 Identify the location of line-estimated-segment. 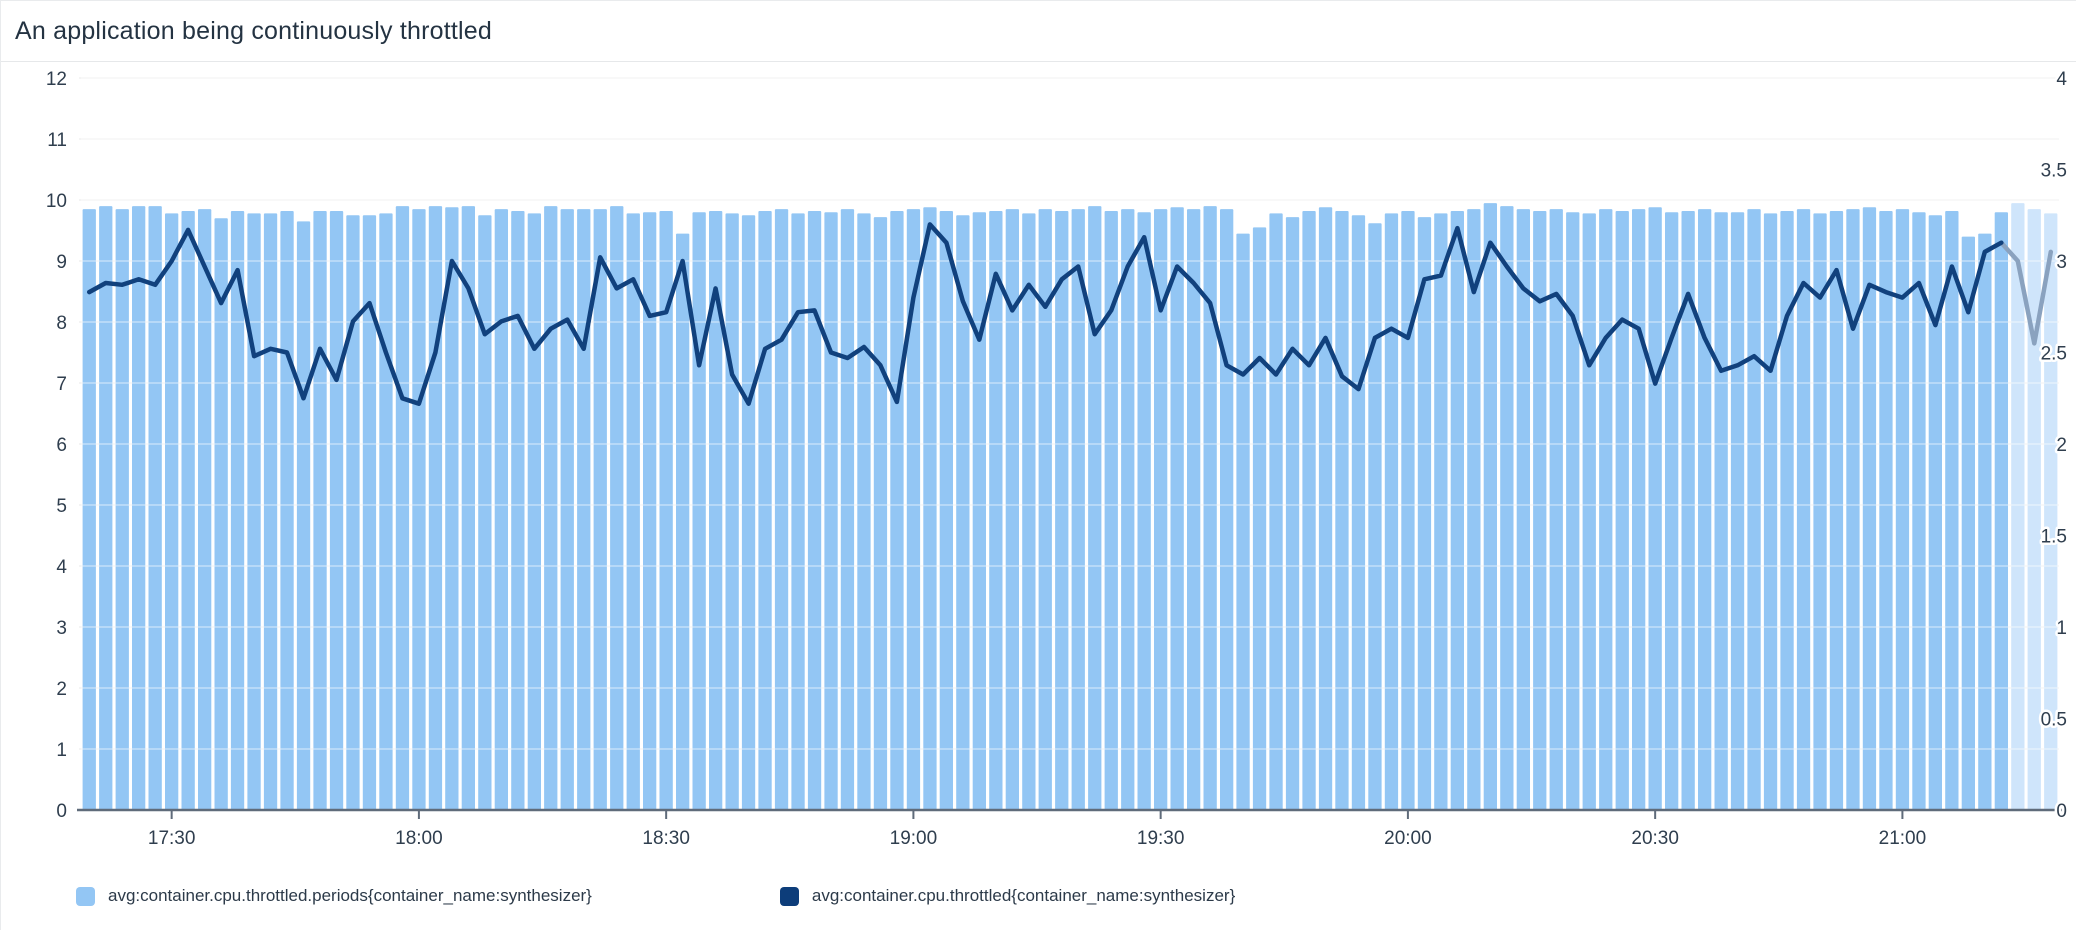
(2026, 293).